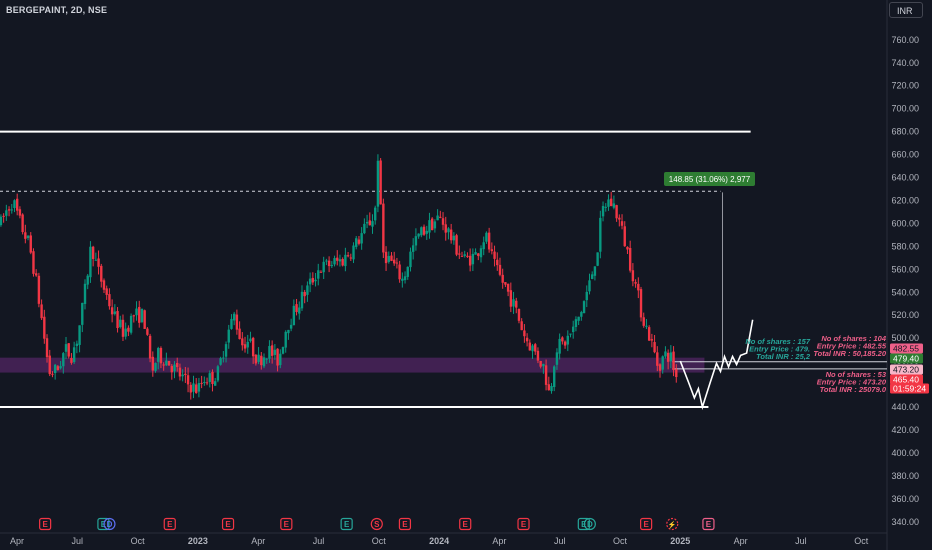  Describe the element at coordinates (783, 356) in the screenshot. I see `position-annotation: Total INR : 25,2` at that location.